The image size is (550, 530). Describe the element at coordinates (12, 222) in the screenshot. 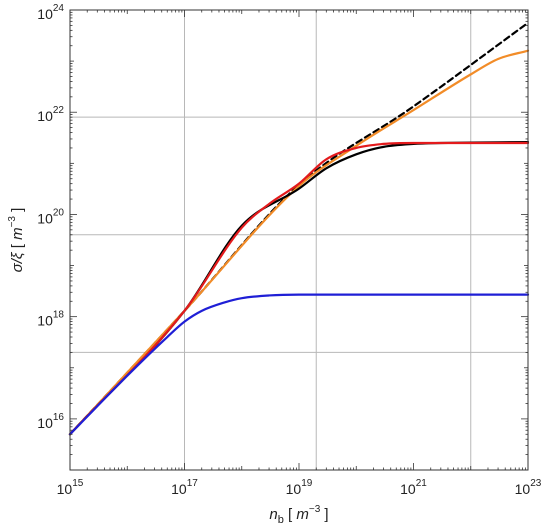

I see `y-axis-unit-exp: −3` at that location.